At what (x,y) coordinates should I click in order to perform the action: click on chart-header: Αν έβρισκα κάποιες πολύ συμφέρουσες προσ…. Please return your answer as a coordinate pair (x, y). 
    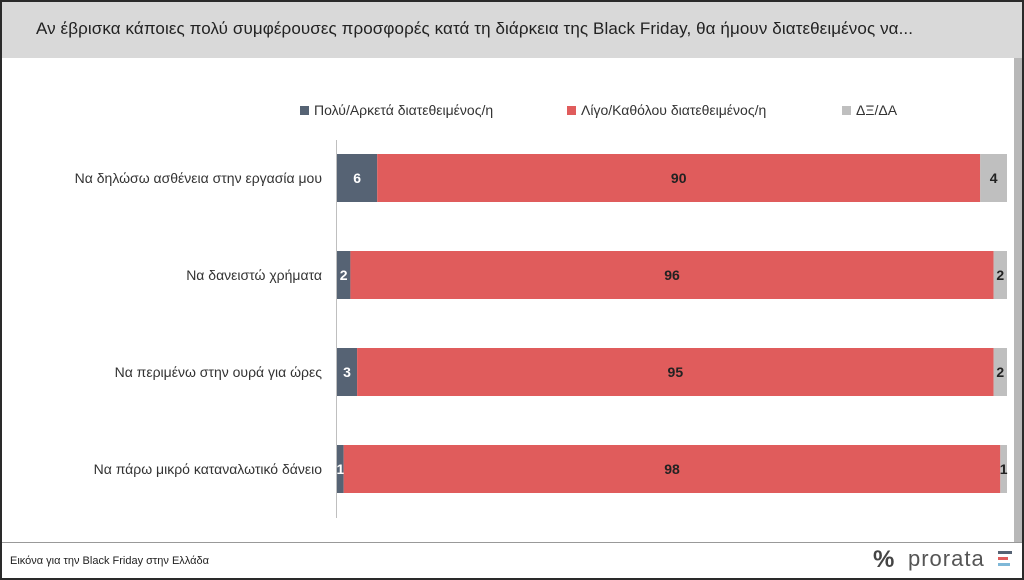
    Looking at the image, I should click on (512, 30).